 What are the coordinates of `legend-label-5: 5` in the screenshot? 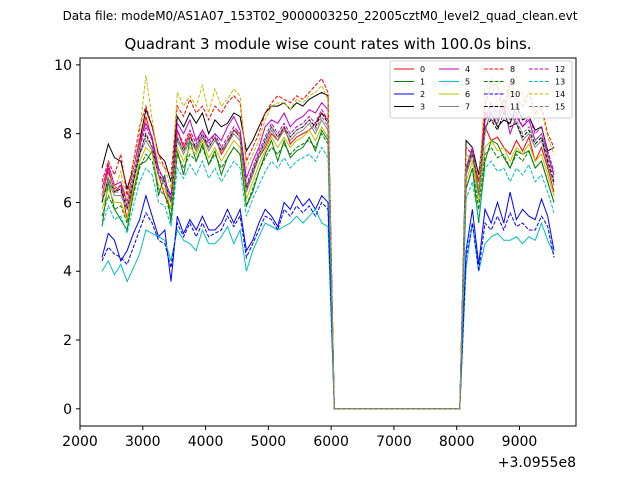 It's located at (467, 82).